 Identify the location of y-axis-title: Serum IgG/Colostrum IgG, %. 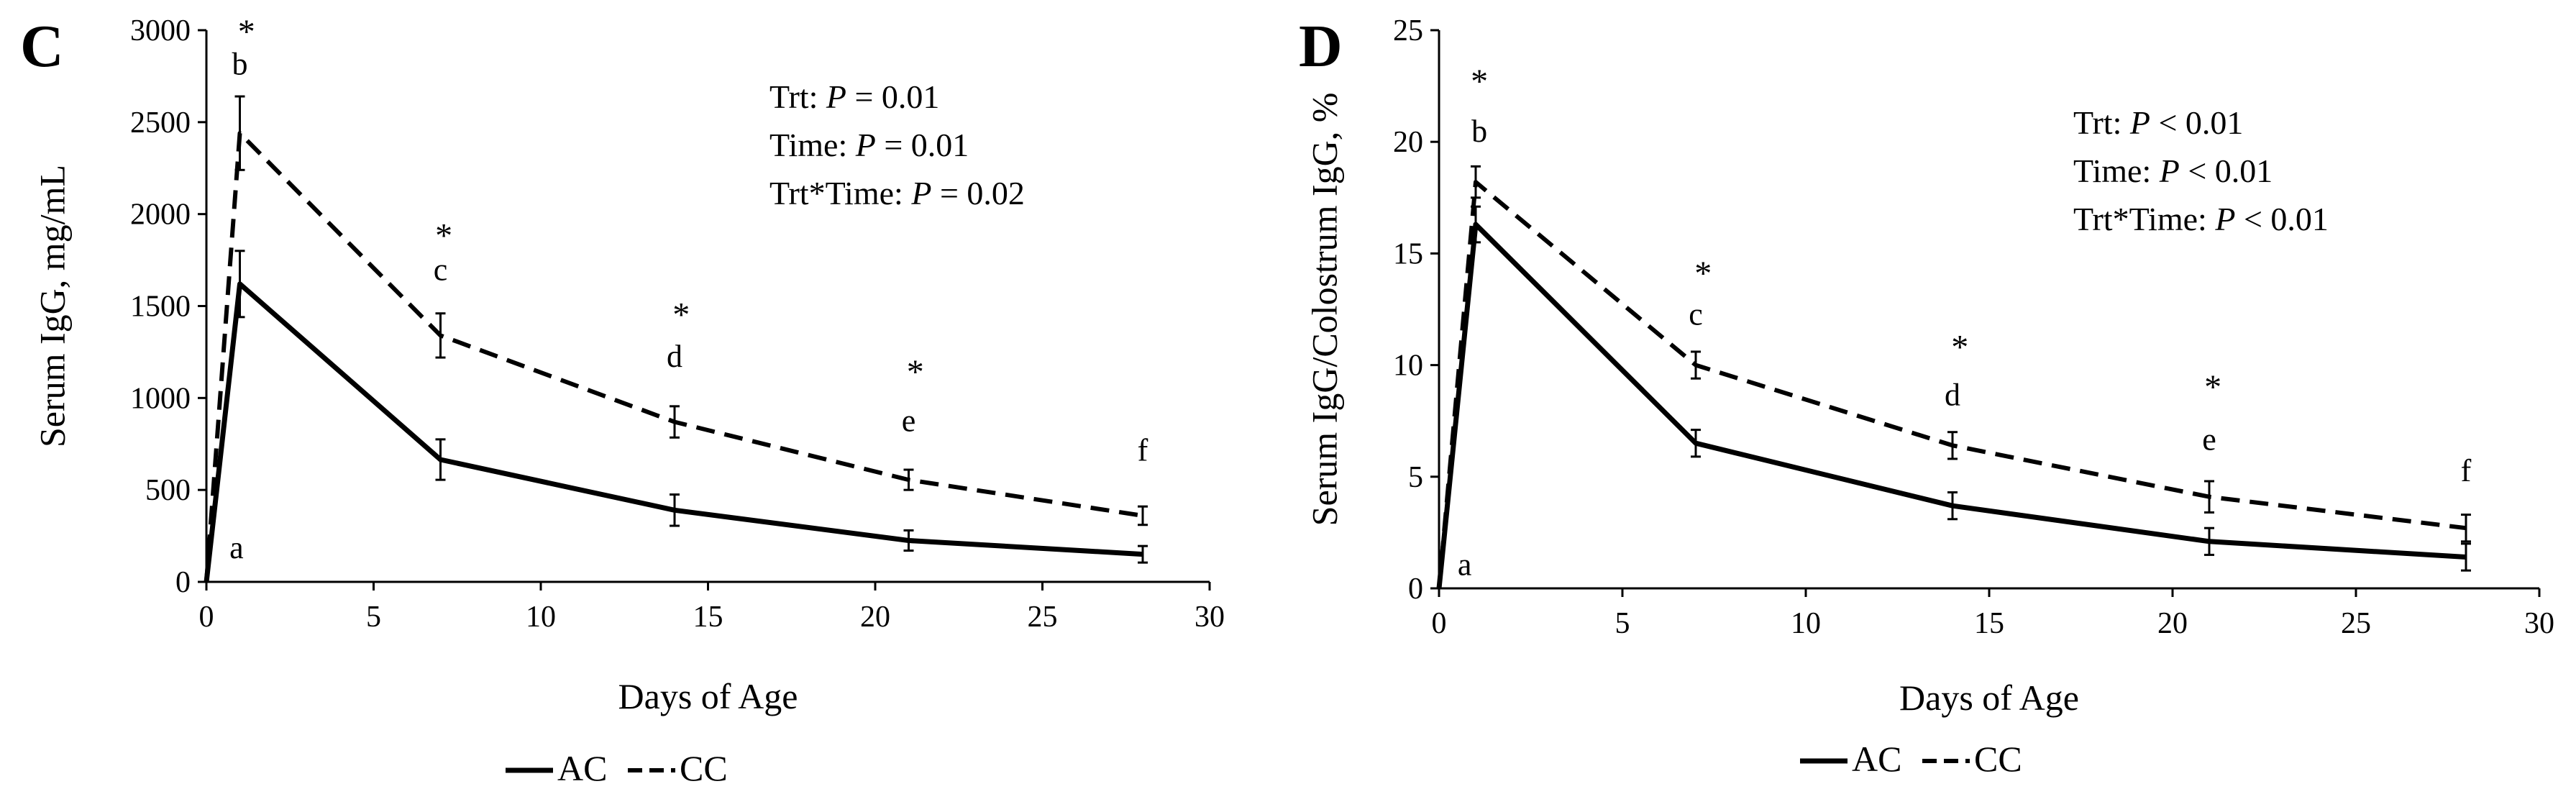
(1325, 309).